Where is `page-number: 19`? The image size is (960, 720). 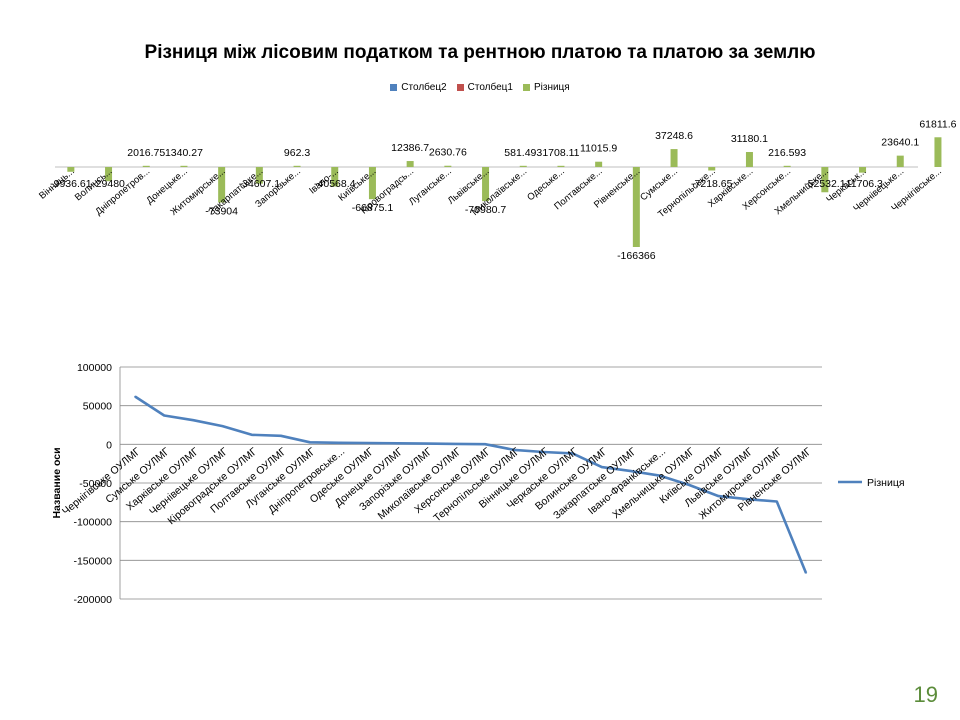
page-number: 19 is located at coordinates (925, 694).